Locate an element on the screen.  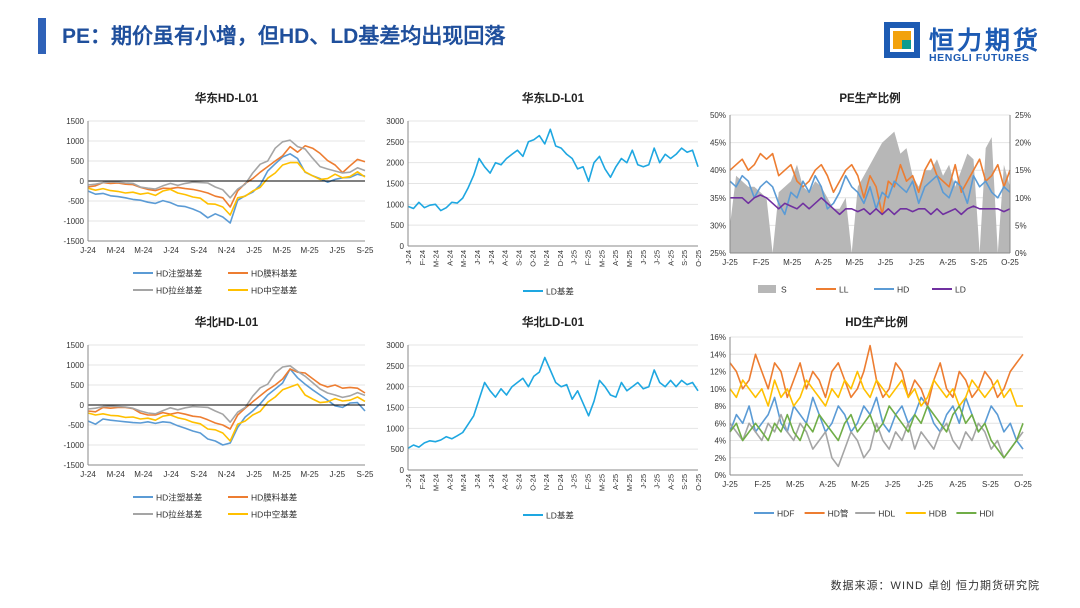
y-tick-label: 30% is located at coordinates (718, 225).